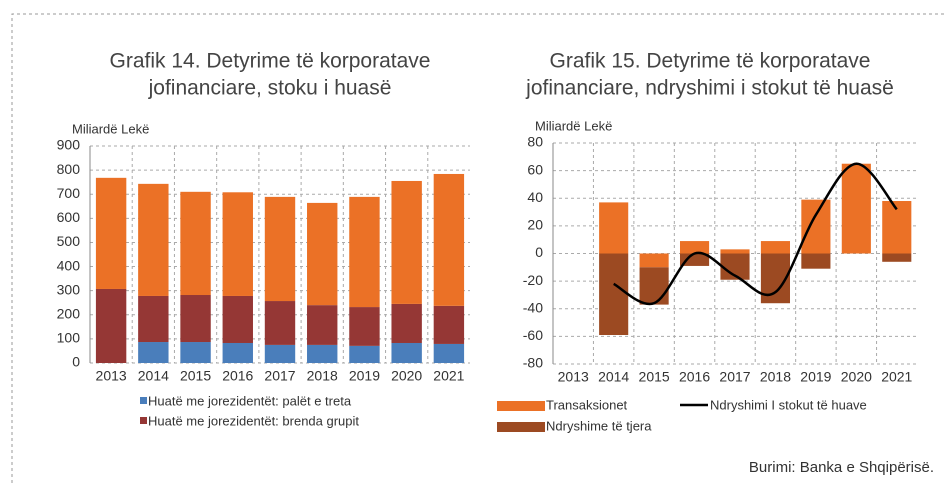 The height and width of the screenshot is (483, 946). I want to click on source: Burimi: Banka e Shqipërisë., so click(841, 467).